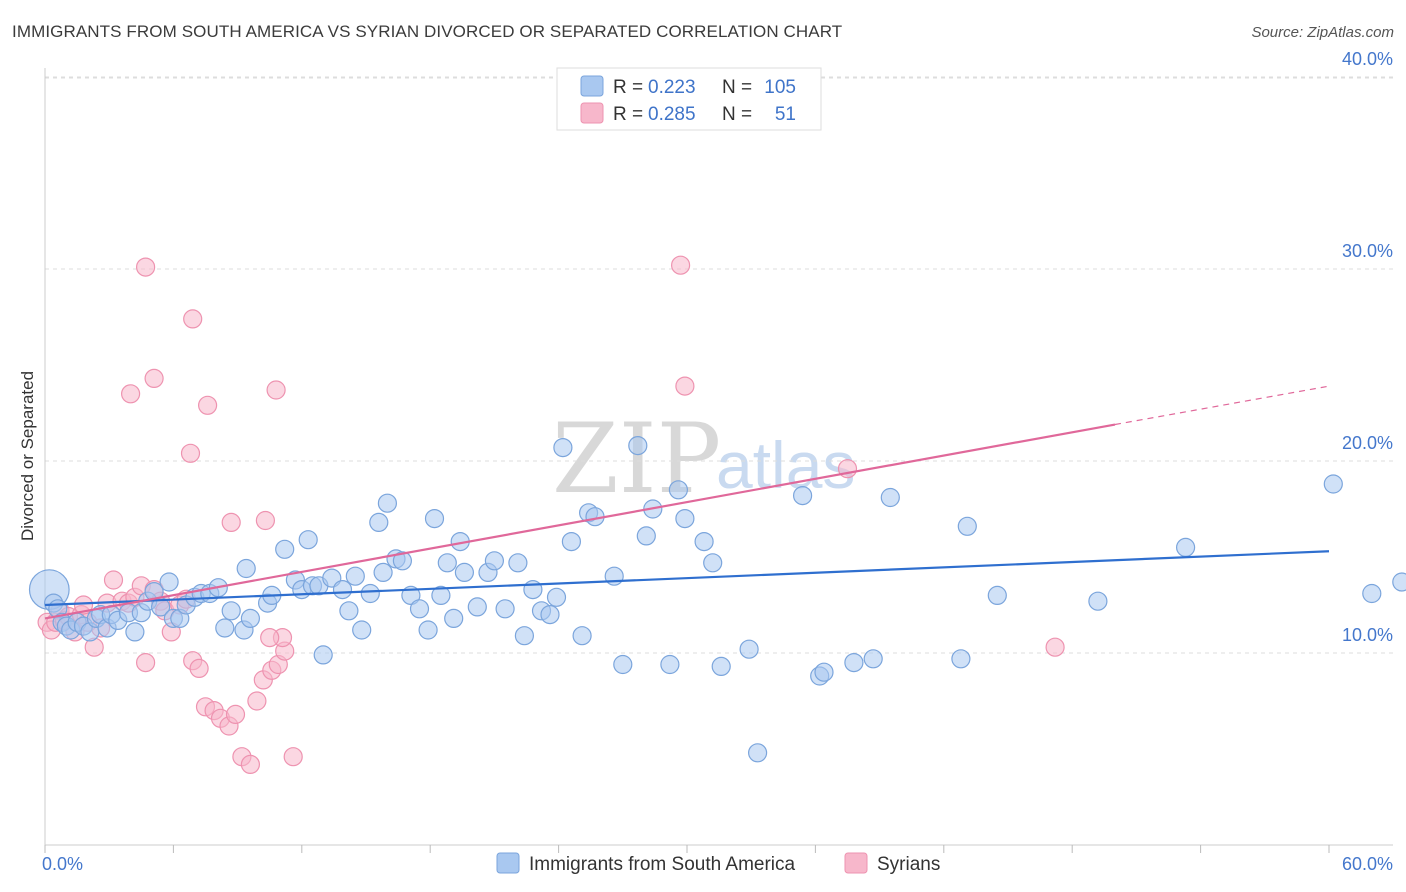 The height and width of the screenshot is (892, 1406). I want to click on y-tick-label-10: 10.0%, so click(1367, 635).